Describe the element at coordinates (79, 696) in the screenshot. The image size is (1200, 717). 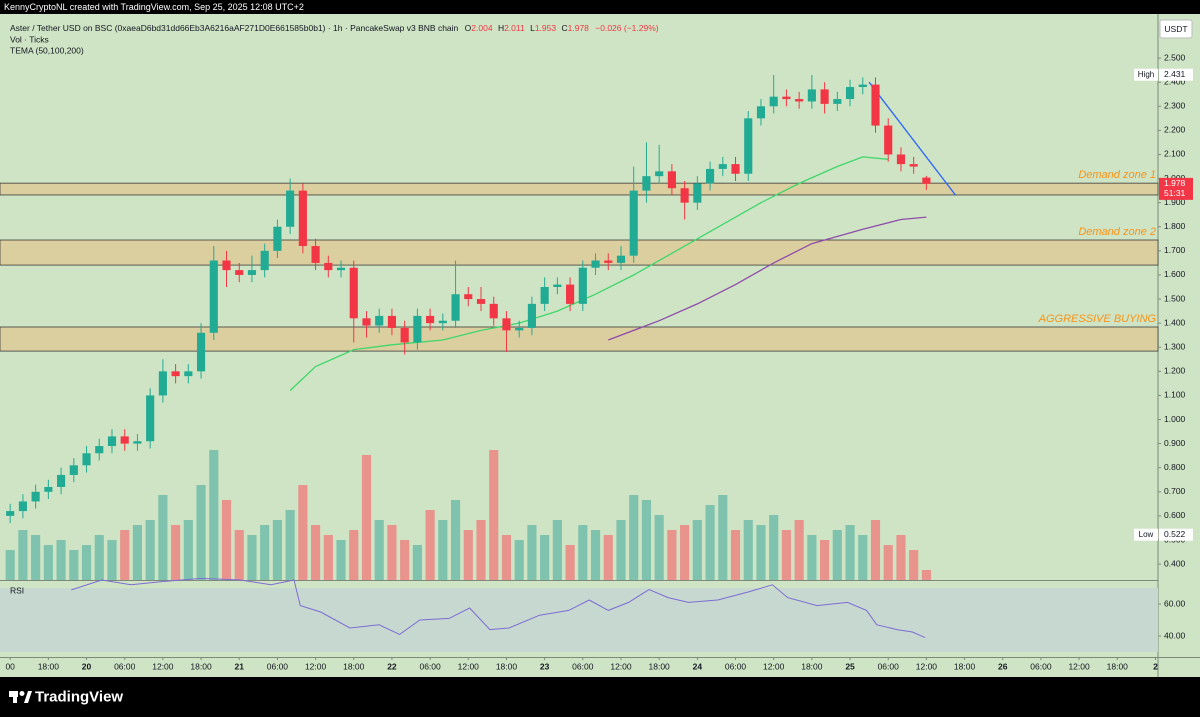
I see `brand: TradingView` at that location.